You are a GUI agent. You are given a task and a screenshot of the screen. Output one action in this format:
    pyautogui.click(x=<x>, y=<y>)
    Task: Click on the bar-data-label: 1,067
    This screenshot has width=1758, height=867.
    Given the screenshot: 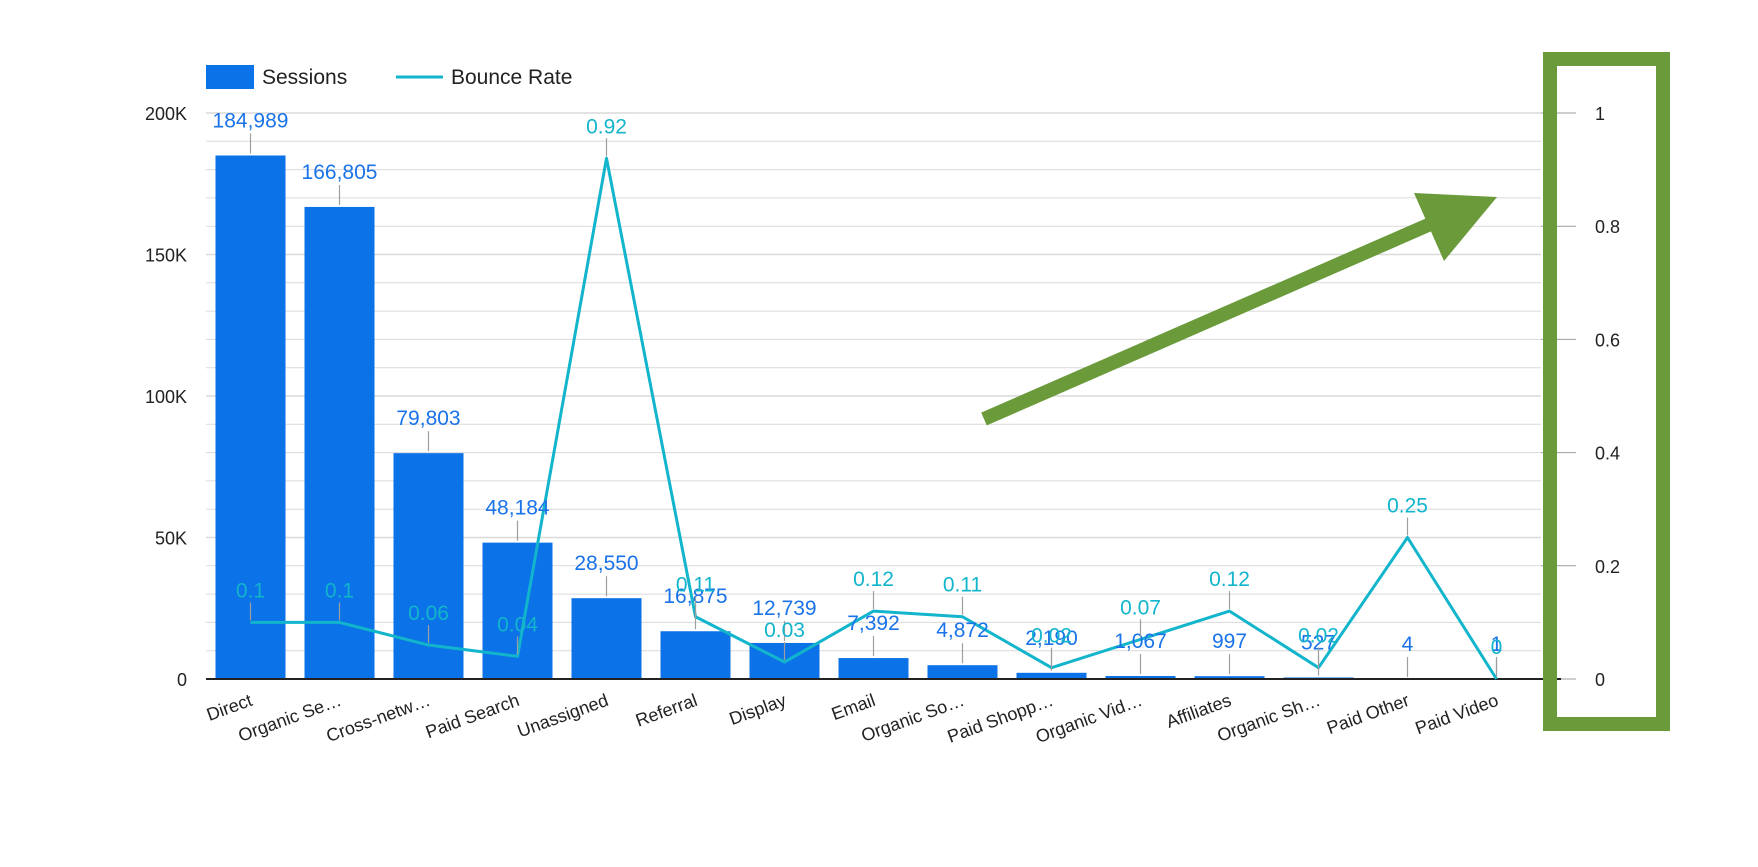 What is the action you would take?
    pyautogui.click(x=1140, y=641)
    